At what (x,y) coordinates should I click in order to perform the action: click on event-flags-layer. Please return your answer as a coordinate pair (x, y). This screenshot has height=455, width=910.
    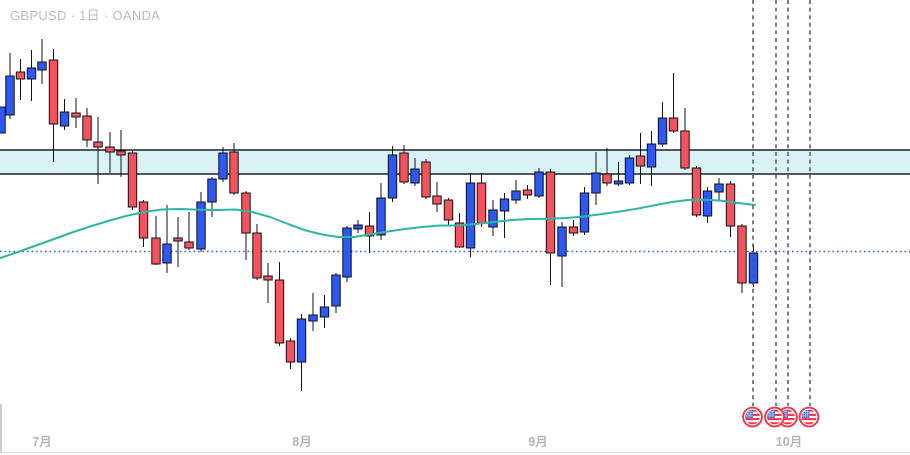
    Looking at the image, I should click on (781, 417).